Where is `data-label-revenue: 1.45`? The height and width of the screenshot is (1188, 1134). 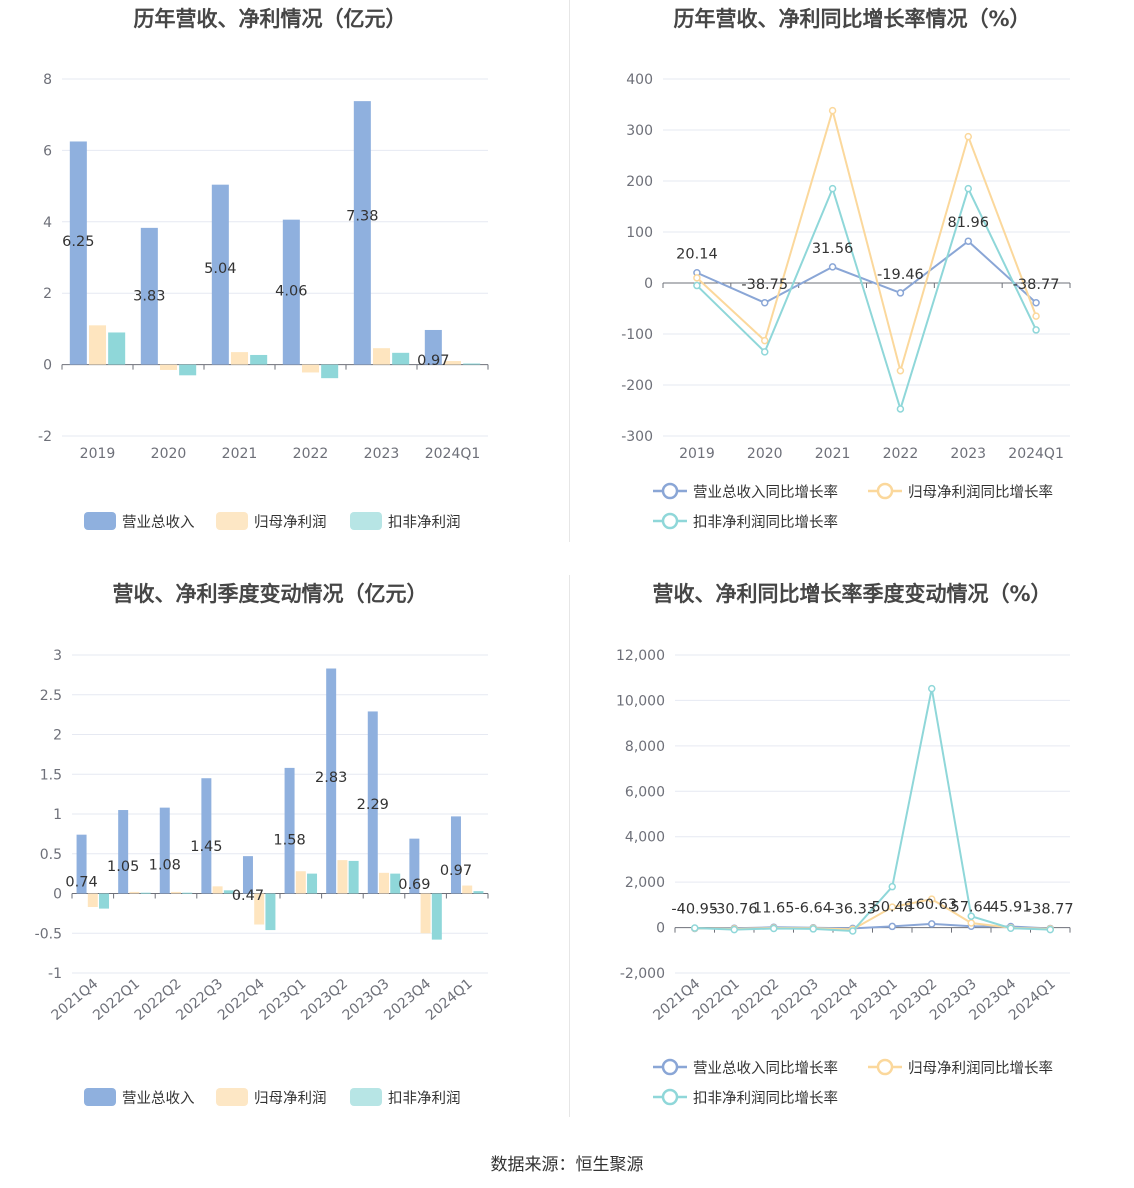 data-label-revenue: 1.45 is located at coordinates (206, 847).